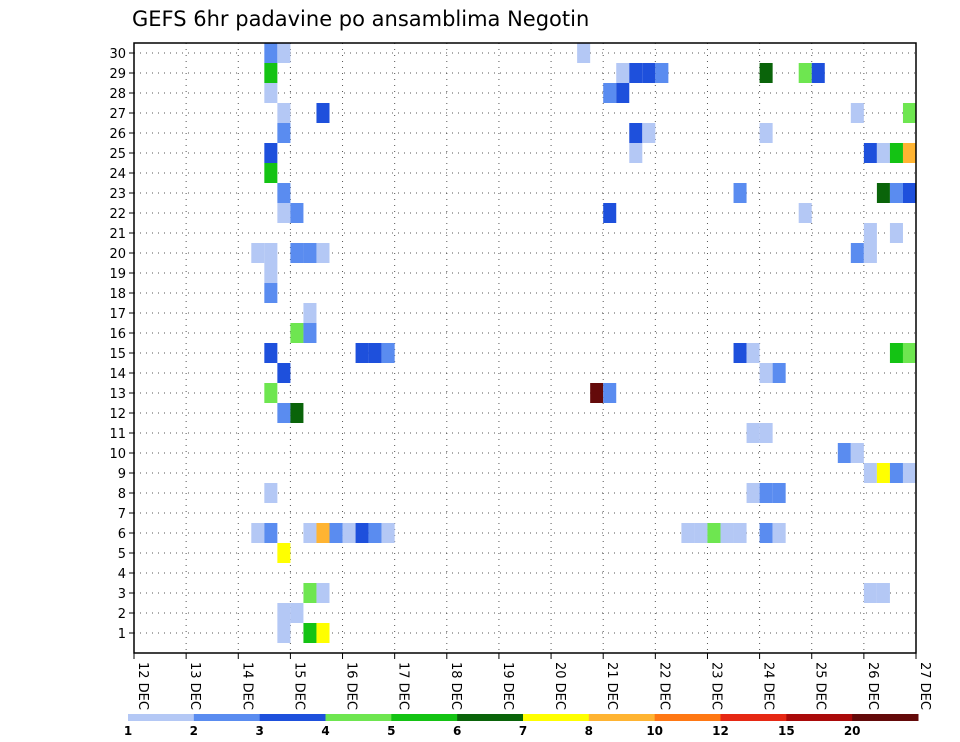  What do you see at coordinates (117, 274) in the screenshot?
I see `y-tick-label: 19` at bounding box center [117, 274].